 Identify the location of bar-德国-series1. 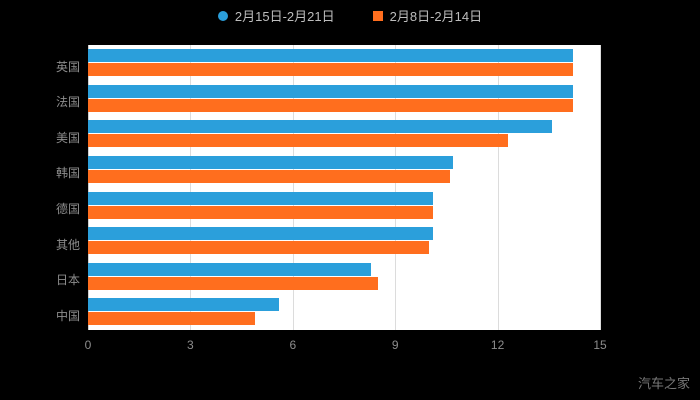
(260, 198).